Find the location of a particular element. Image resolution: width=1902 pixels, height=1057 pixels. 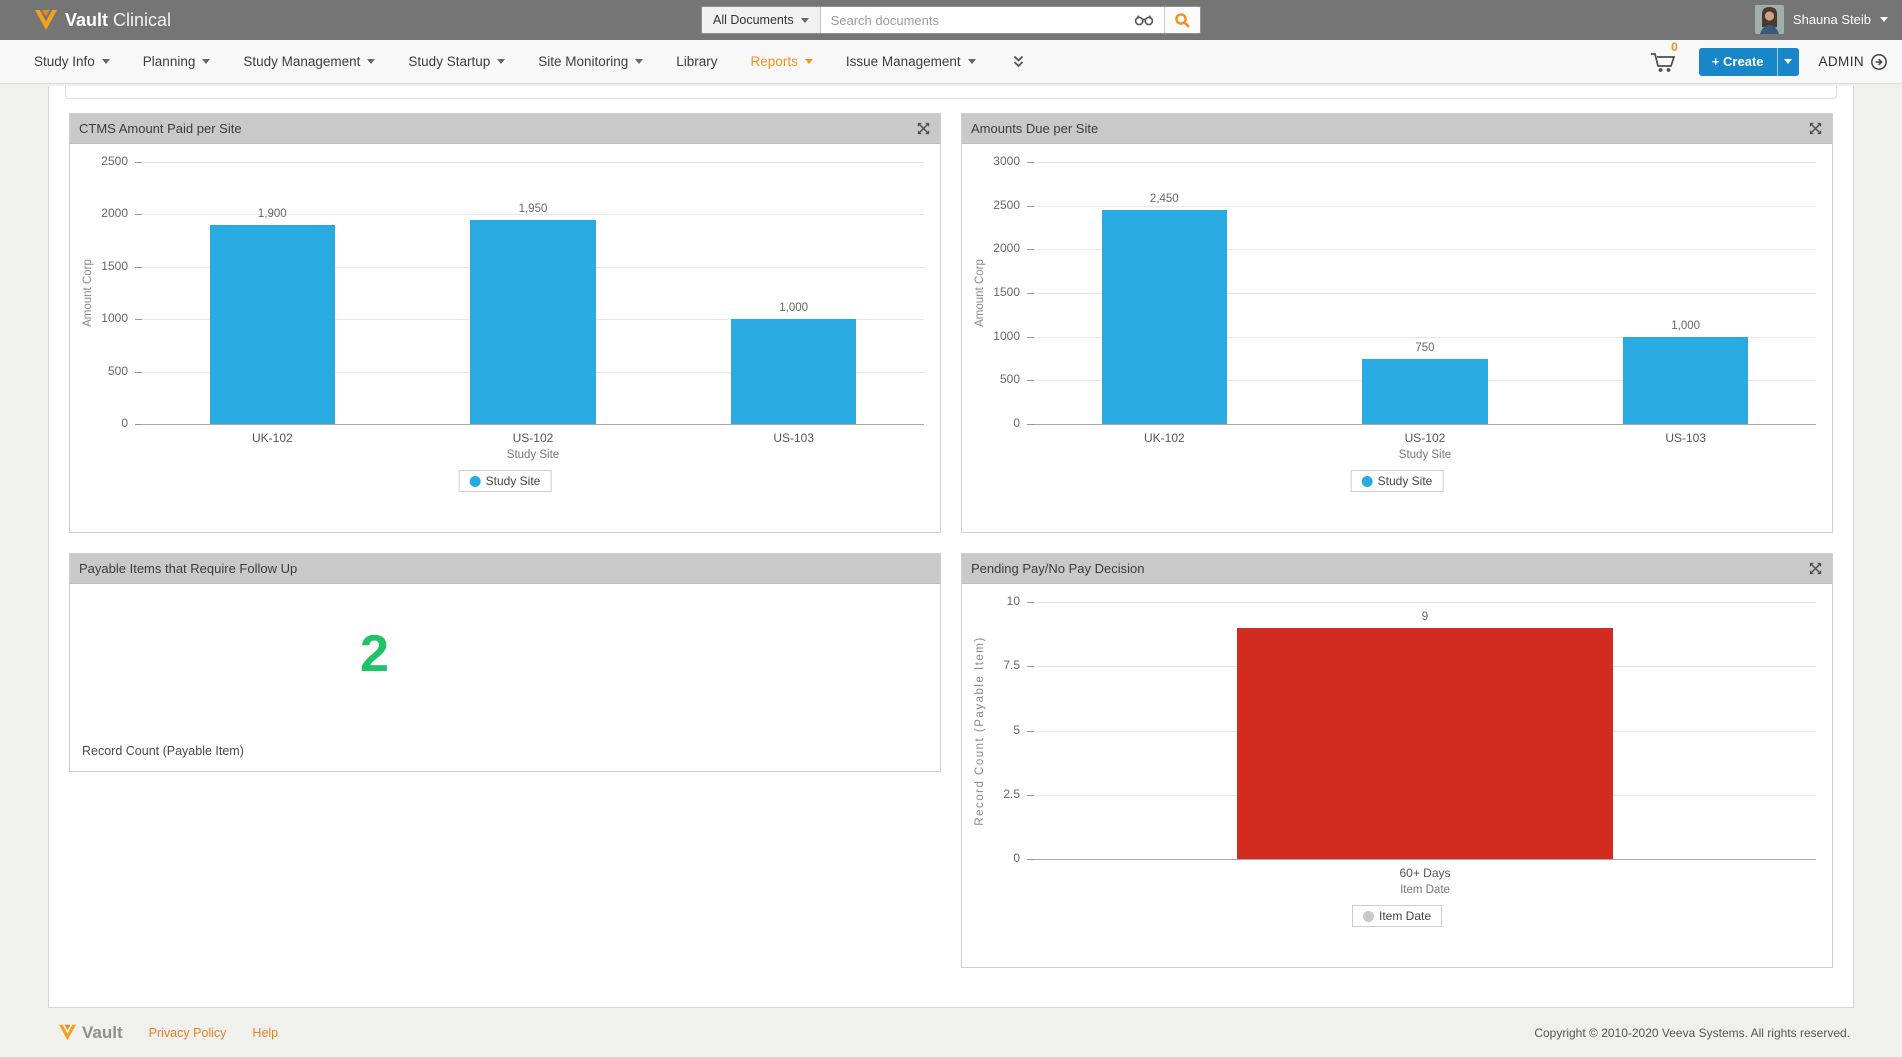

footer-brand-name: Vault is located at coordinates (102, 1032).